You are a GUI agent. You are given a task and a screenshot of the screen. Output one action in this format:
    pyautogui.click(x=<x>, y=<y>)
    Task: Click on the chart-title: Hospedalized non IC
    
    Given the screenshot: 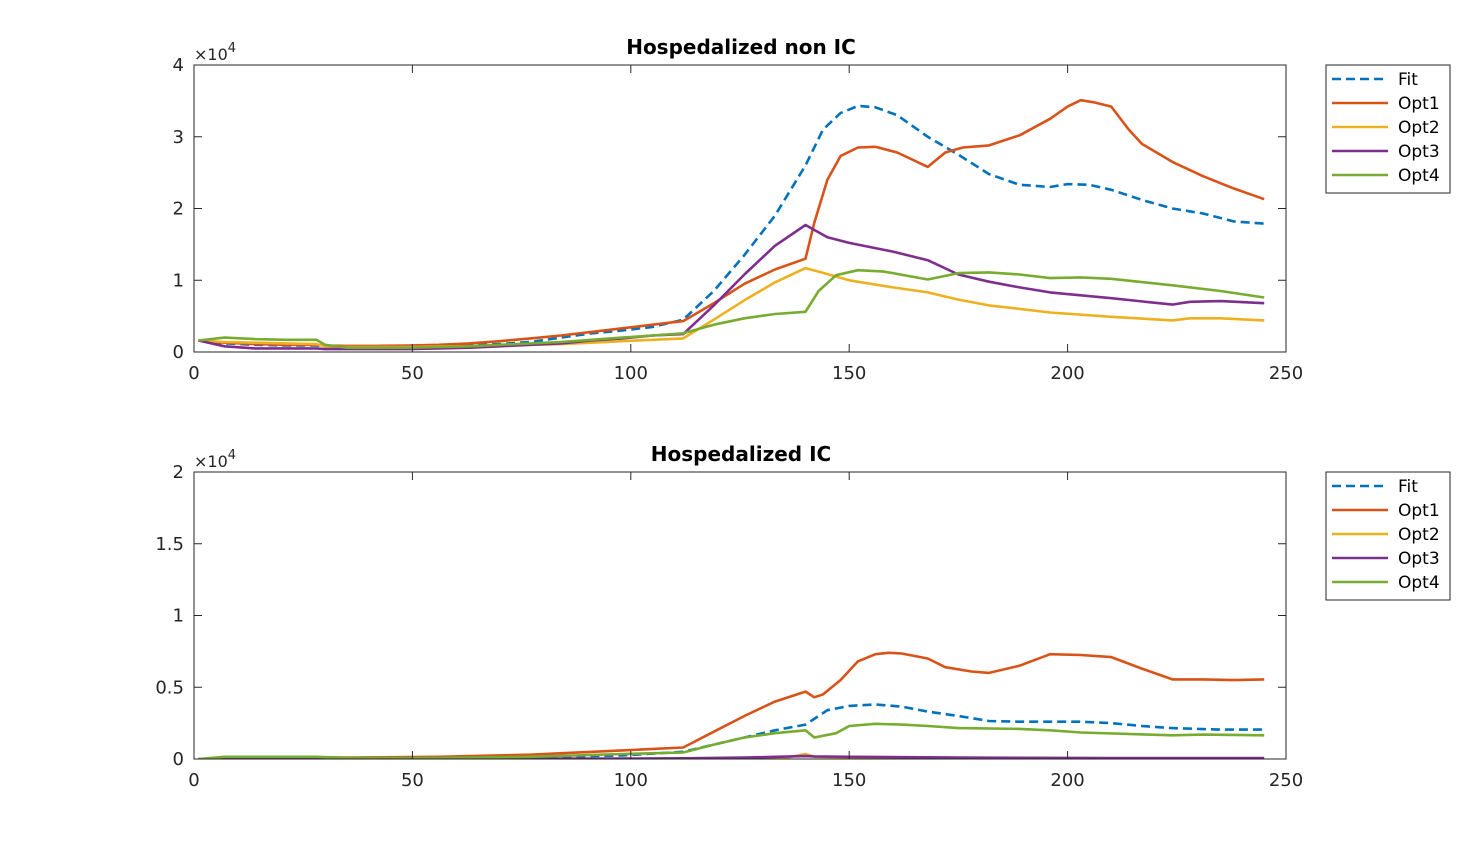 What is the action you would take?
    pyautogui.click(x=741, y=47)
    